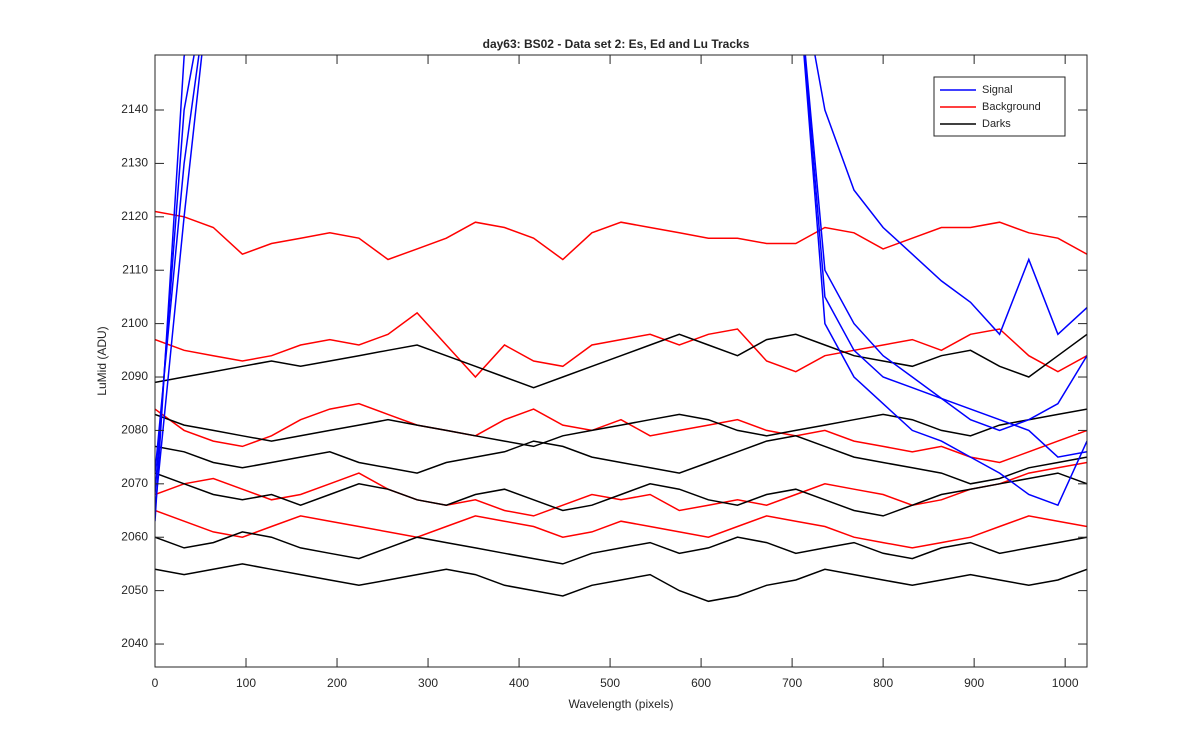 The width and height of the screenshot is (1200, 755). I want to click on x-tick-label: 800, so click(883, 683).